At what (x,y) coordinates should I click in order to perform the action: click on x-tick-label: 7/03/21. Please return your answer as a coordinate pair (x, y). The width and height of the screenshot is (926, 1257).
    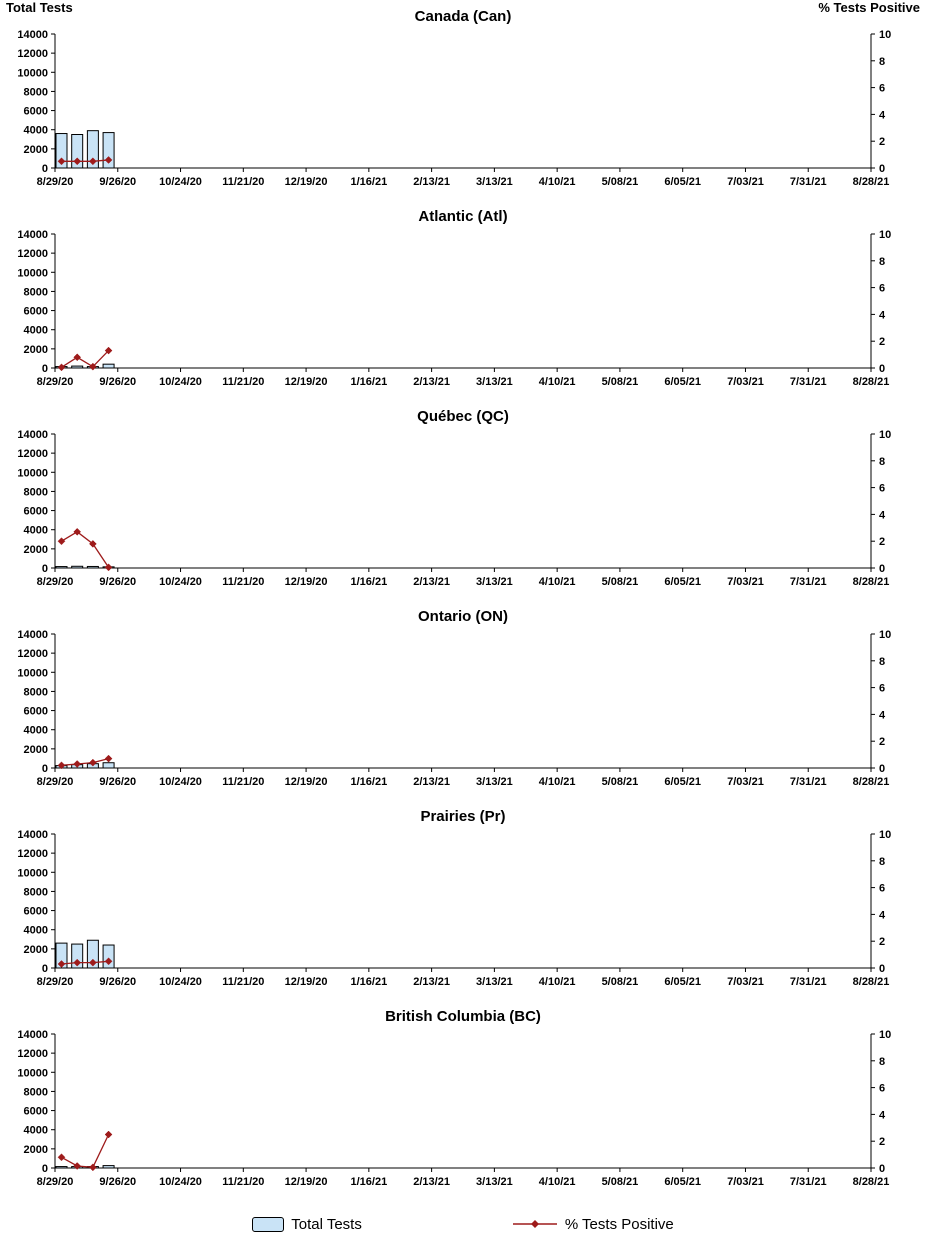
    Looking at the image, I should click on (745, 1182).